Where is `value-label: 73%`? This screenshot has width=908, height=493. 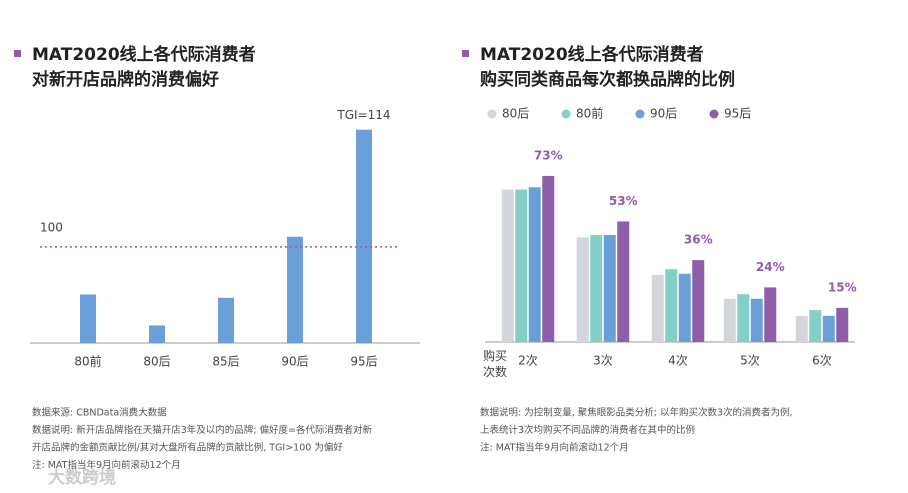
value-label: 73% is located at coordinates (548, 155).